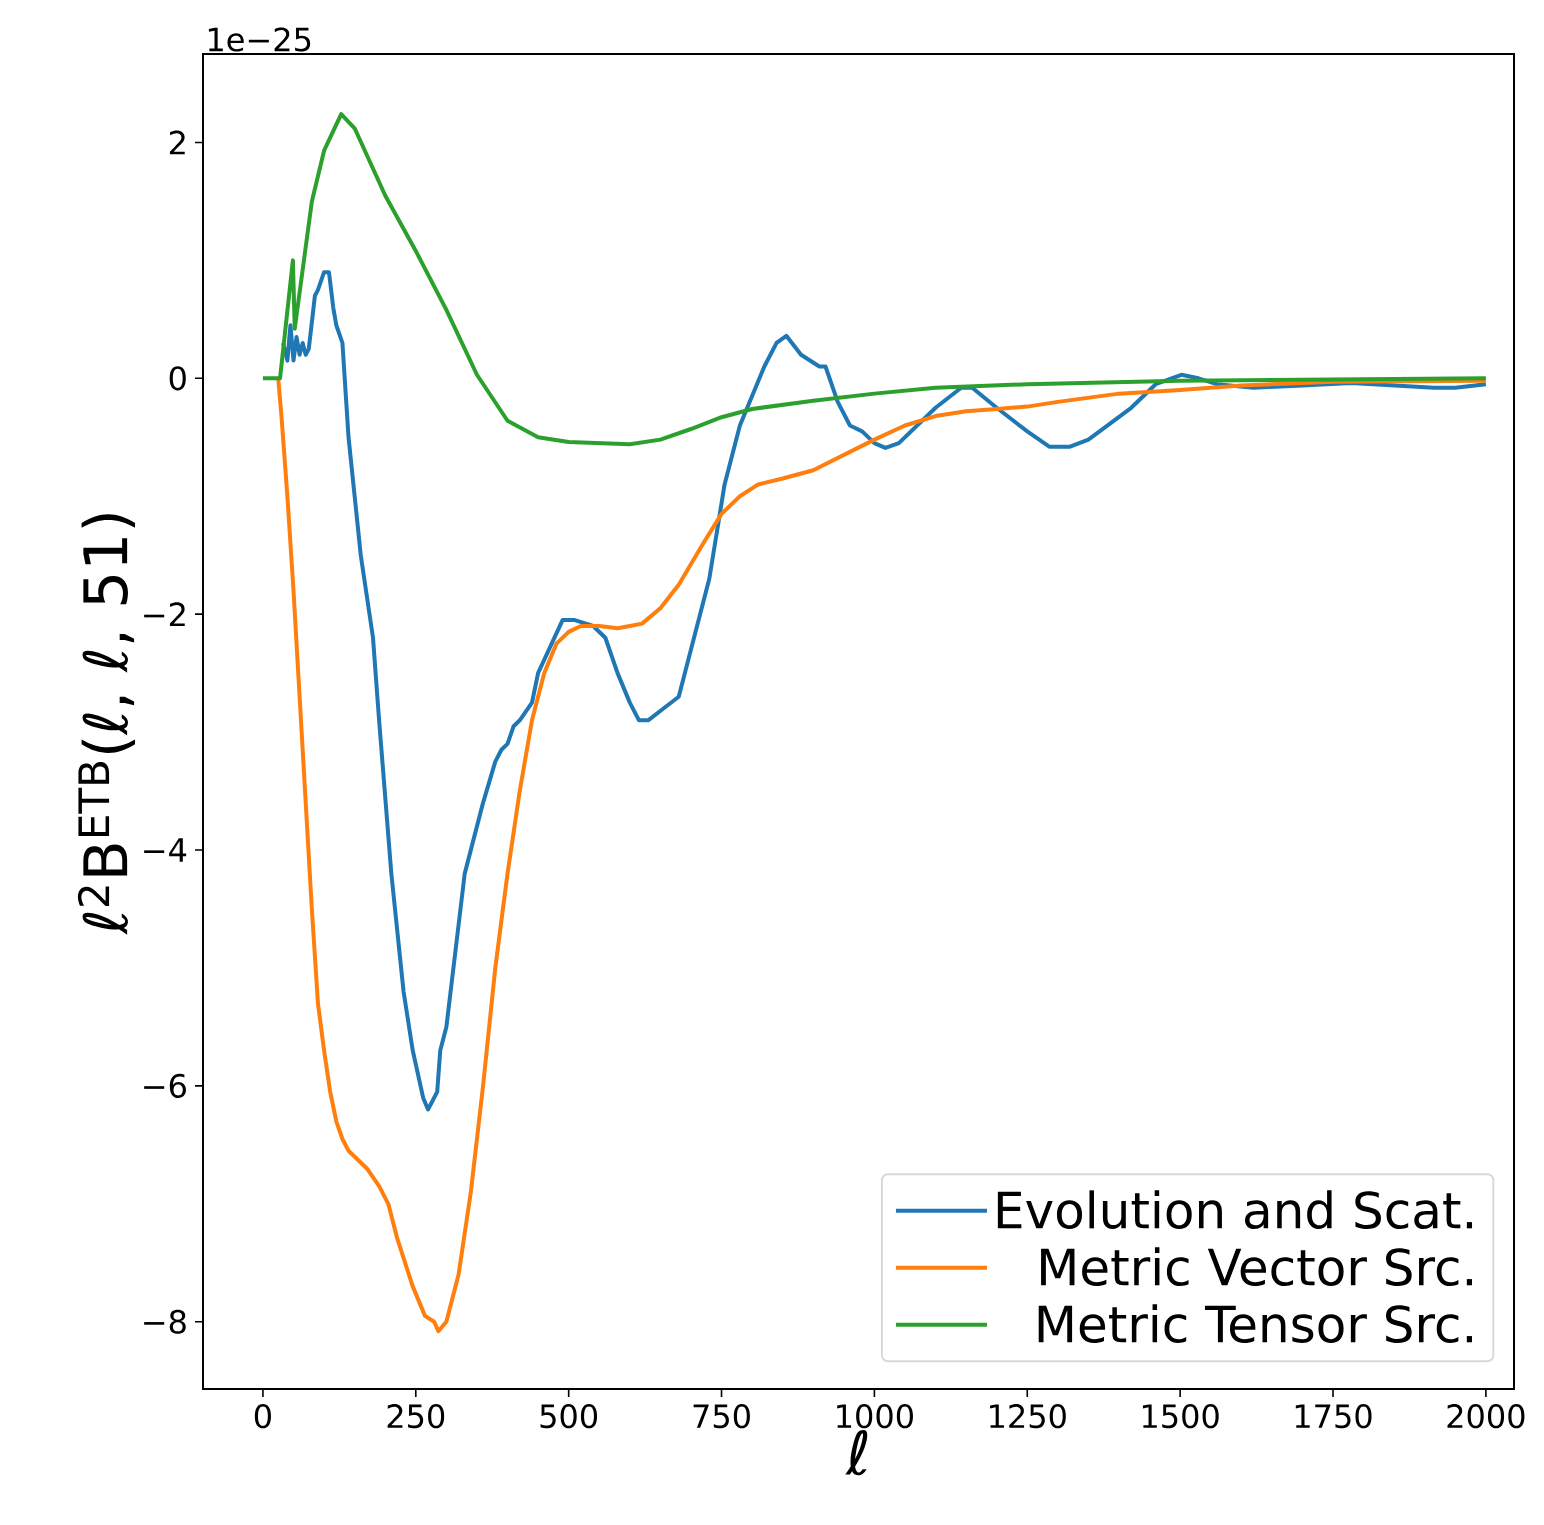  I want to click on x-tick-label: 1250, so click(1028, 1416).